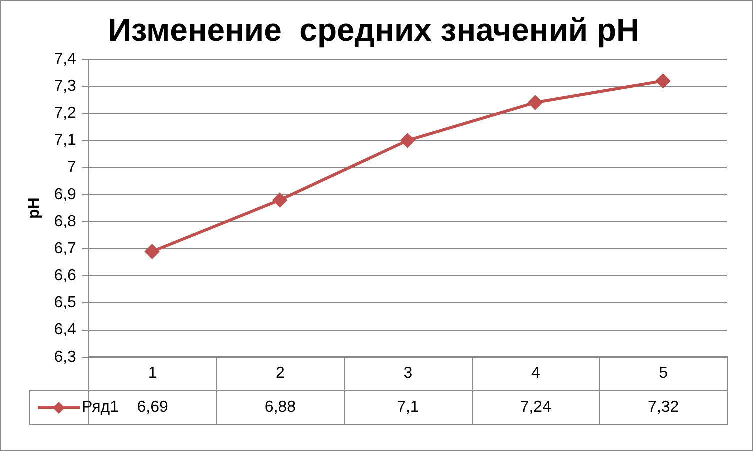 Image resolution: width=753 pixels, height=451 pixels. Describe the element at coordinates (152, 407) in the screenshot. I see `data-label: 6,69` at that location.